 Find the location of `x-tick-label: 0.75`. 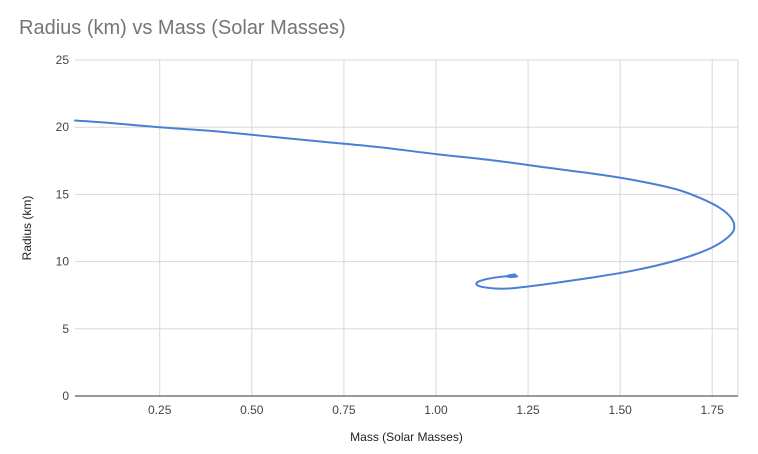

x-tick-label: 0.75 is located at coordinates (344, 410).